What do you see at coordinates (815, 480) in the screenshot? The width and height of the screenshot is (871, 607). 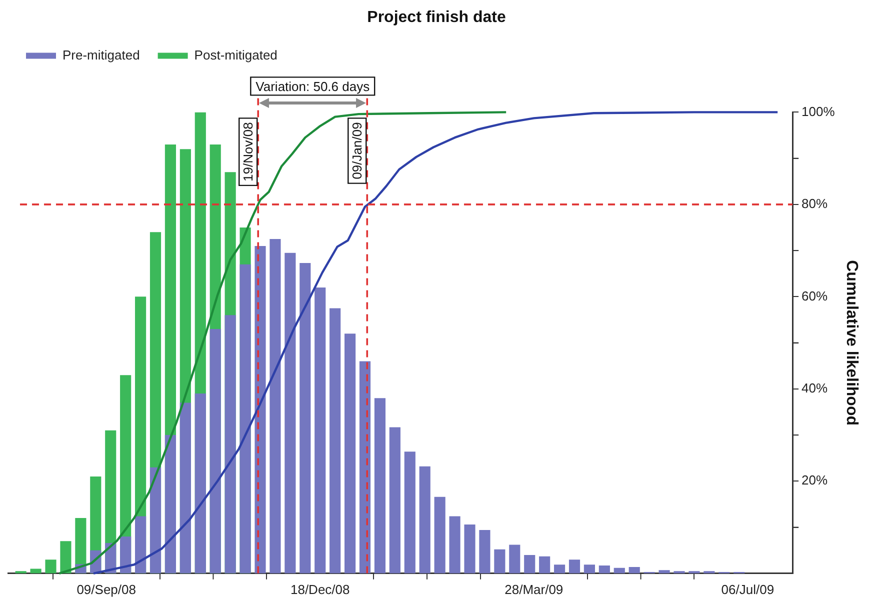 I see `y2-tick-label: 20%` at bounding box center [815, 480].